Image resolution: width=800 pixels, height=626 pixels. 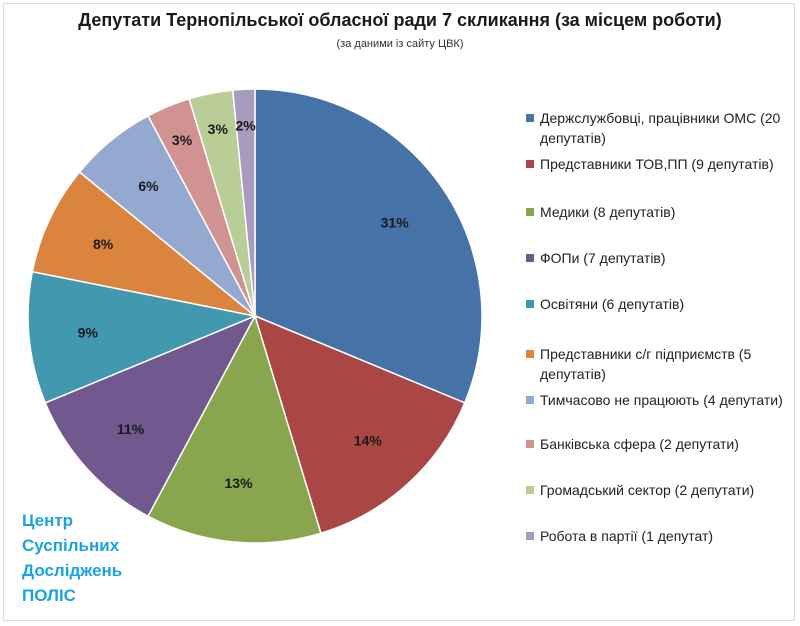 I want to click on legend-item-9: Громадський сектор (2 депутати), so click(x=656, y=490).